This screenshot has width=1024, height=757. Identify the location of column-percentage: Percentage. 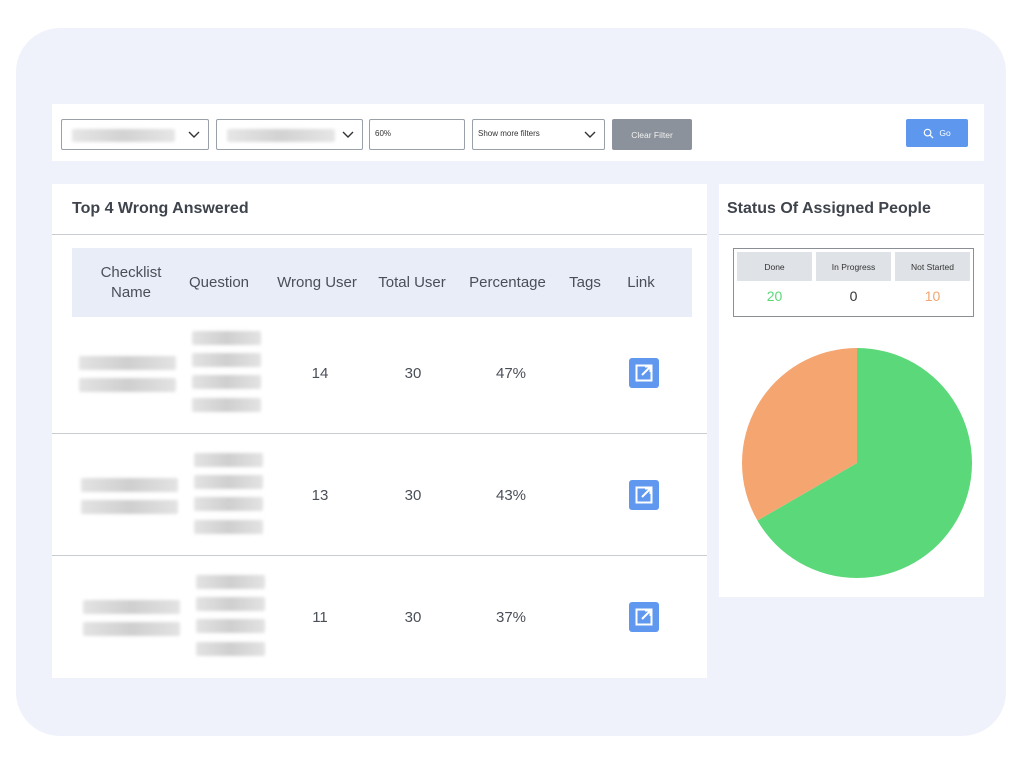
(507, 282).